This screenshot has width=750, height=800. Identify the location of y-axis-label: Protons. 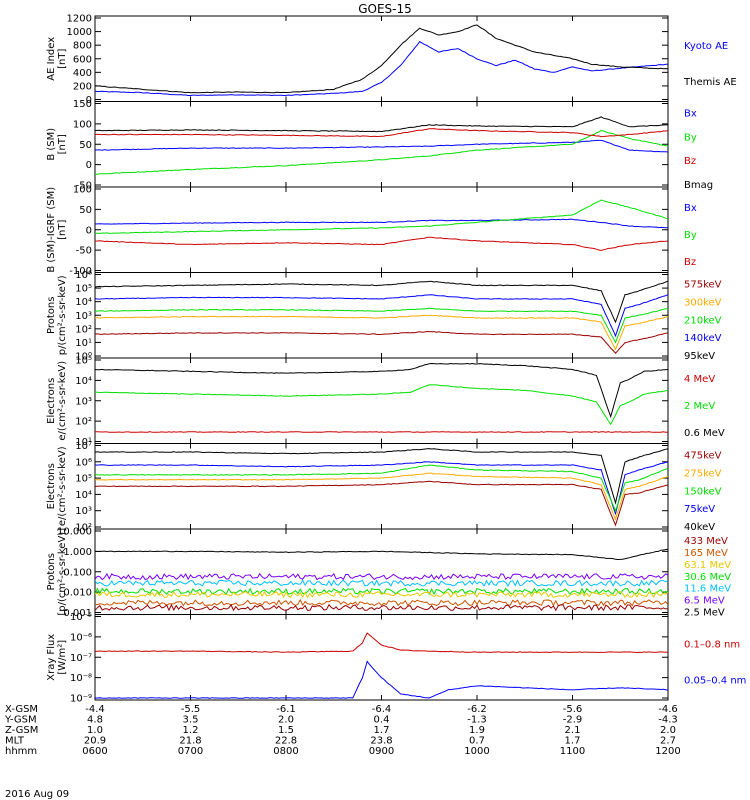
(51, 315).